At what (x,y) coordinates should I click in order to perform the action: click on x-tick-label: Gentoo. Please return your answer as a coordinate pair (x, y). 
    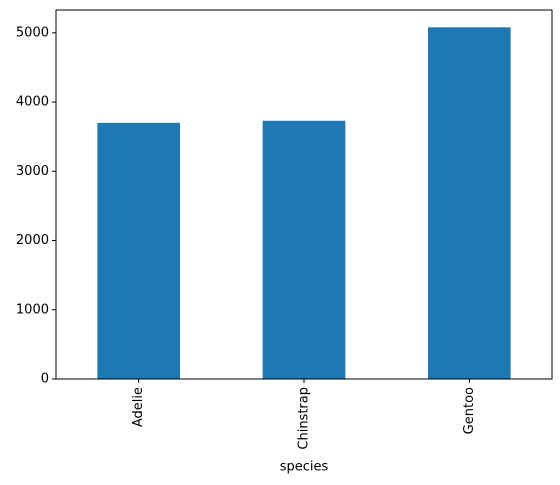
    Looking at the image, I should click on (469, 410).